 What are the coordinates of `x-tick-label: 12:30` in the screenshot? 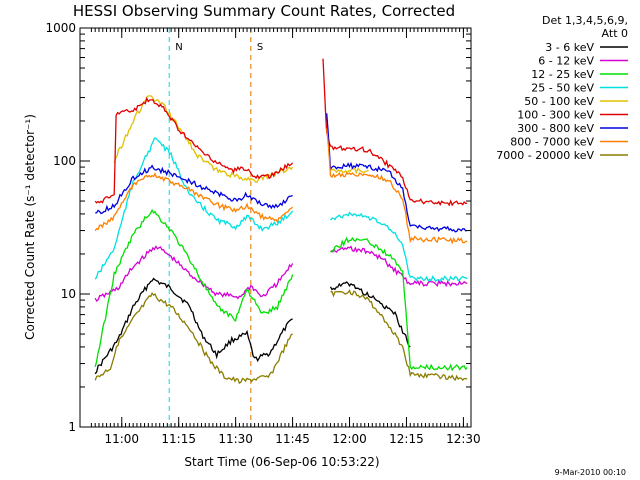 It's located at (463, 439).